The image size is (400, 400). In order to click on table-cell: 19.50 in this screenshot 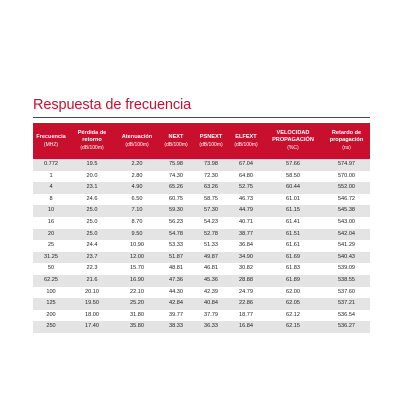, I will do `click(92, 303)`.